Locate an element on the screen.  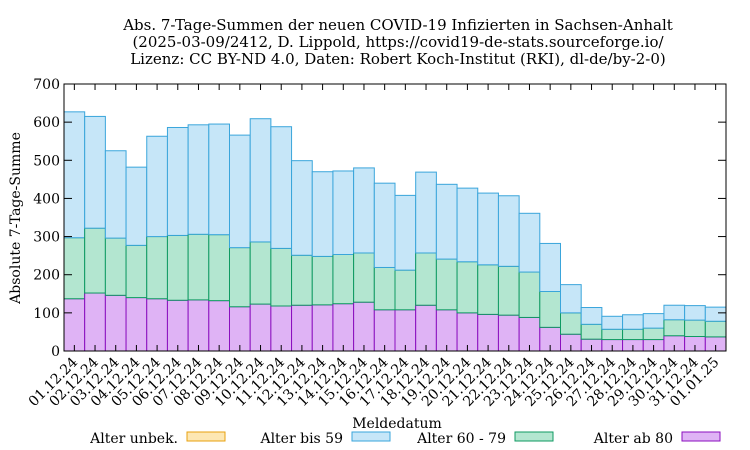
y-tick-label: 600 is located at coordinates (46, 123).